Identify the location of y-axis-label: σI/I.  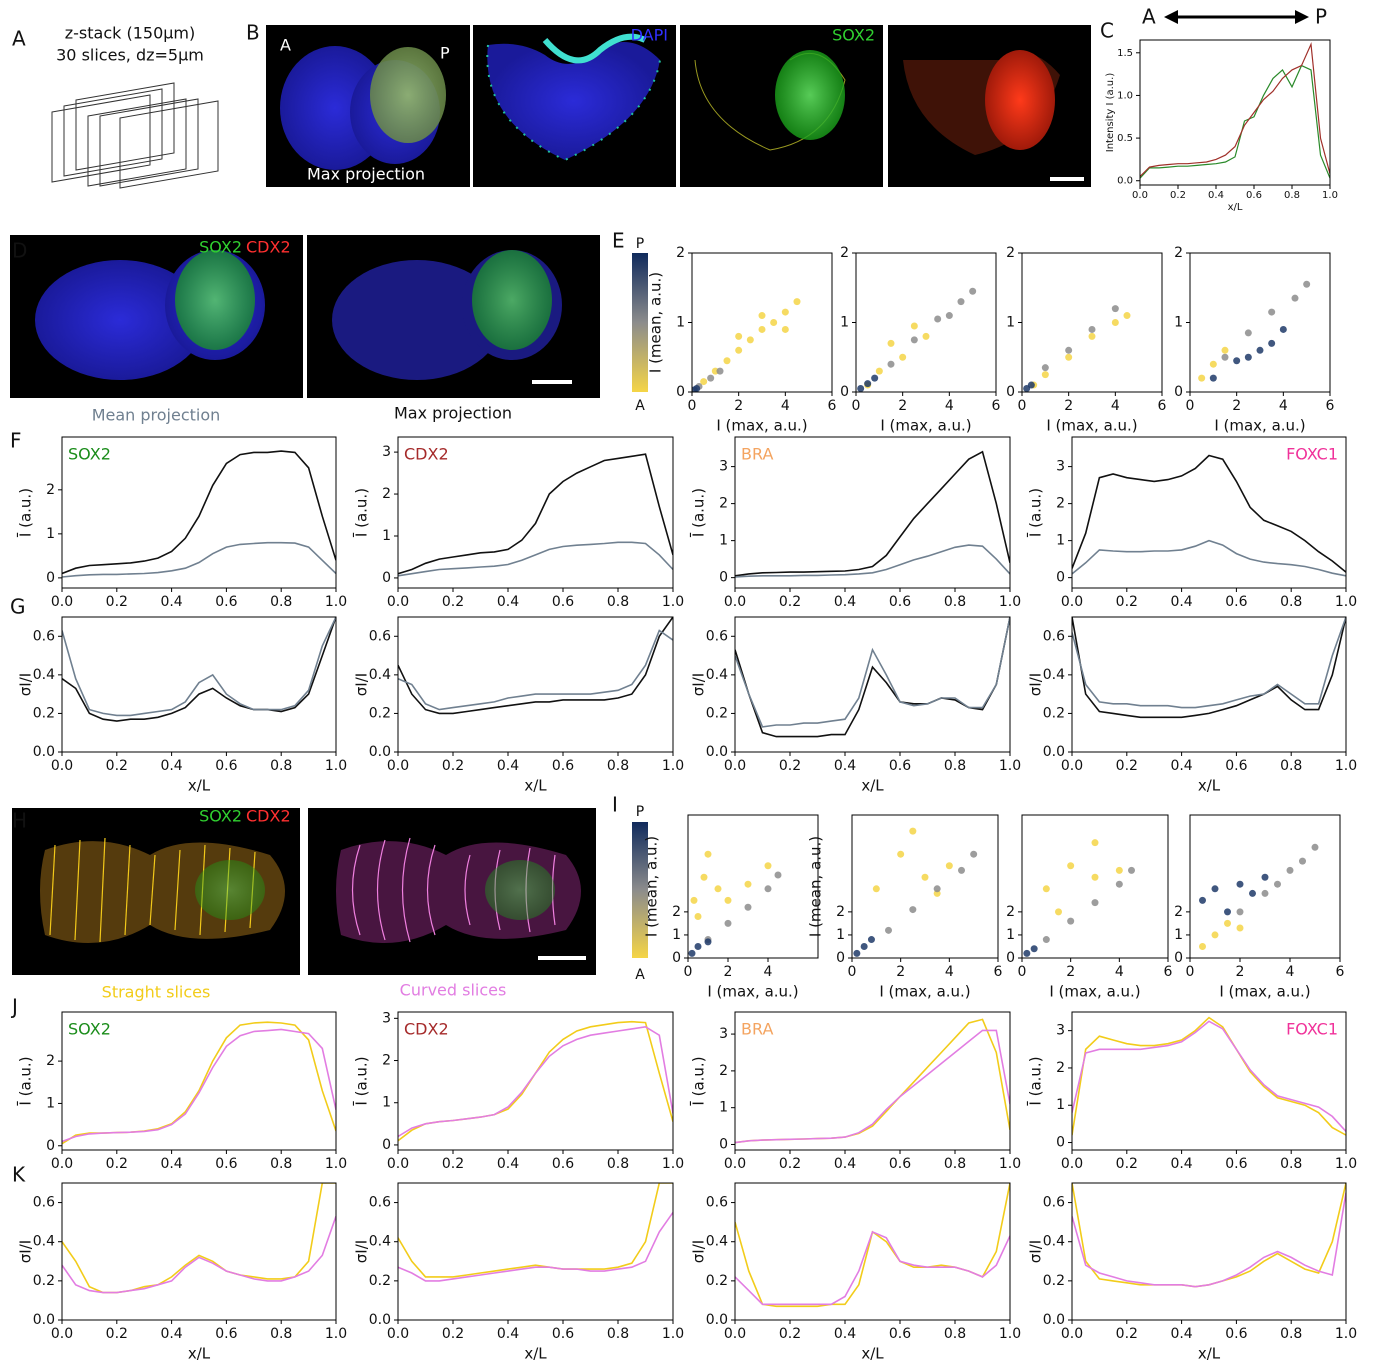
(1036, 1251).